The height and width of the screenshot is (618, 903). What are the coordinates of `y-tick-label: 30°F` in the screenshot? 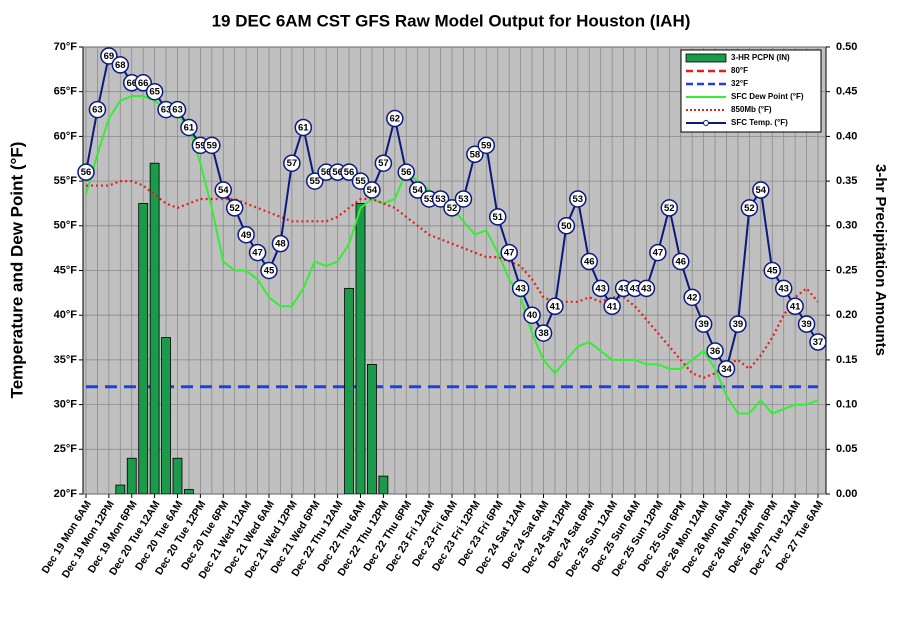 It's located at (66, 405).